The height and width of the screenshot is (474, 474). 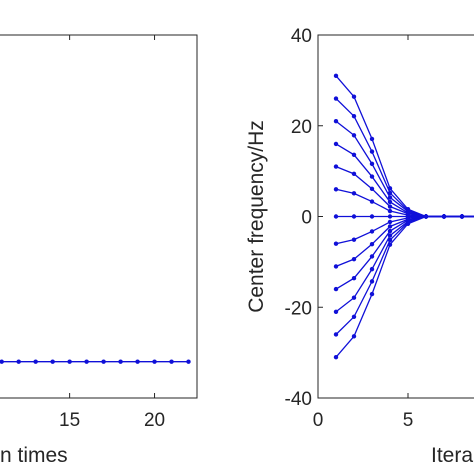 What do you see at coordinates (34, 455) in the screenshot?
I see `x-axis-label: n times` at bounding box center [34, 455].